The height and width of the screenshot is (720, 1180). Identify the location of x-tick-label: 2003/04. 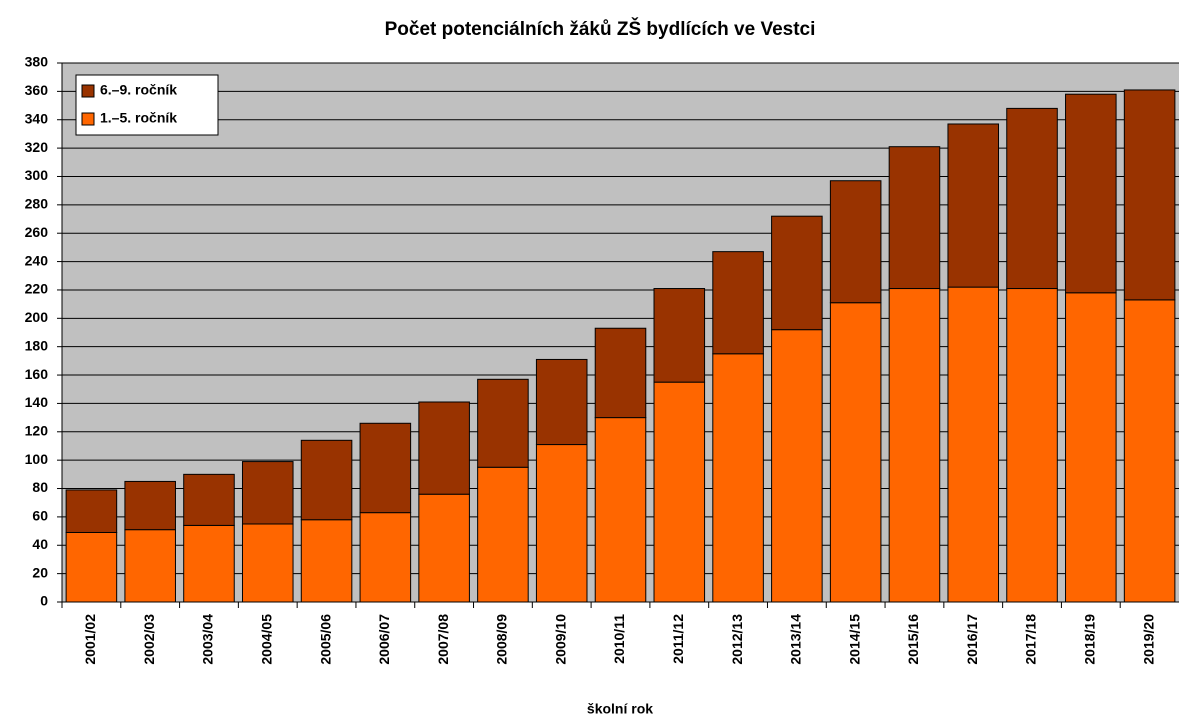
(208, 639).